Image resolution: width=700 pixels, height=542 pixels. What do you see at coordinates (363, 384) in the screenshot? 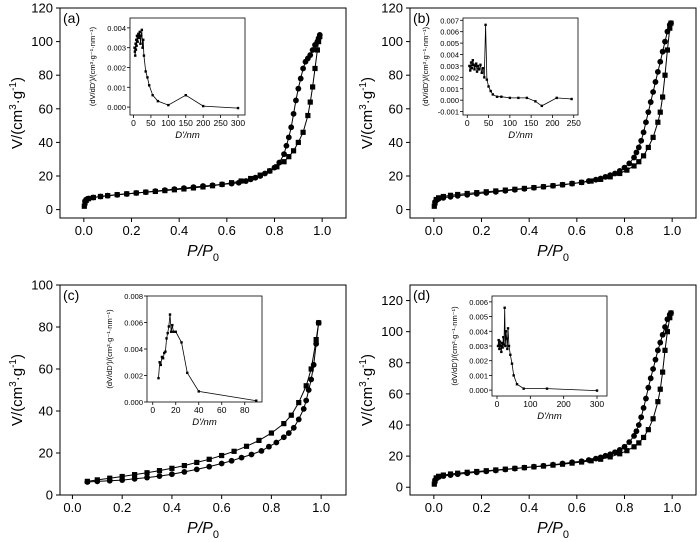
I see `y-label-sup: 3` at bounding box center [363, 384].